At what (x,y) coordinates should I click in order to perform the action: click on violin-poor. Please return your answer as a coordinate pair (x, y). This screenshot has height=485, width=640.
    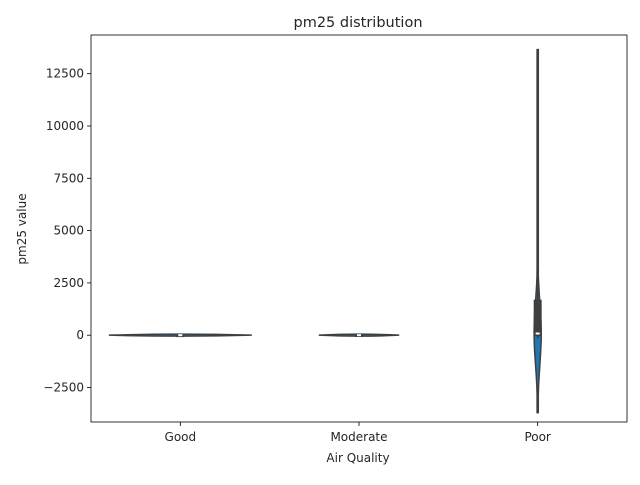
    Looking at the image, I should click on (537, 231).